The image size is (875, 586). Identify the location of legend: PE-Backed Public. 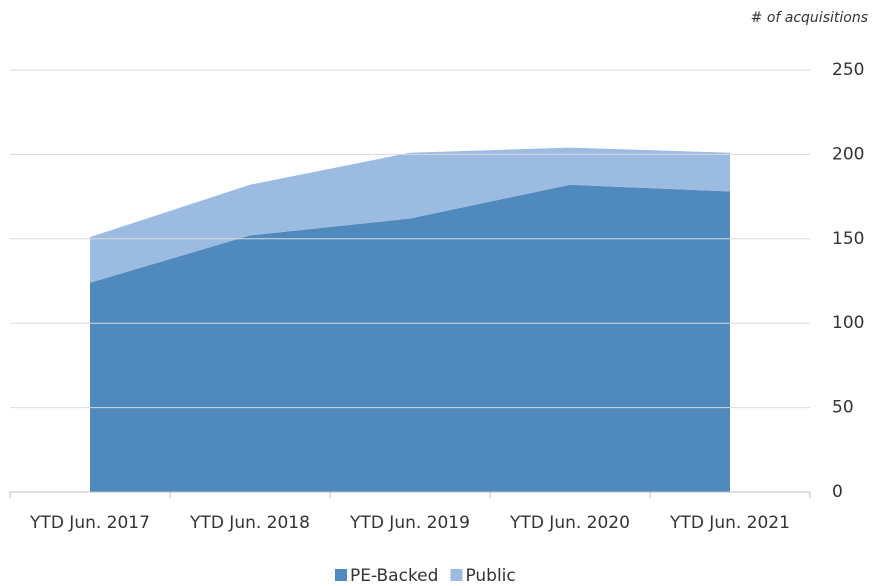
(425, 576).